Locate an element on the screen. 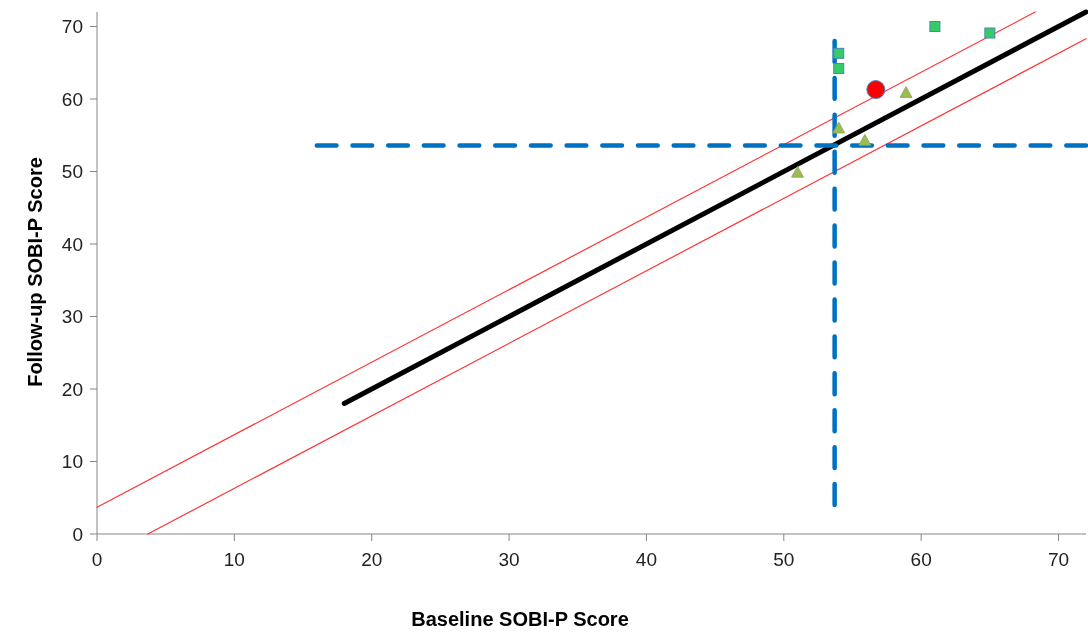 This screenshot has height=632, width=1088. y-tick-label: 60 is located at coordinates (72, 99).